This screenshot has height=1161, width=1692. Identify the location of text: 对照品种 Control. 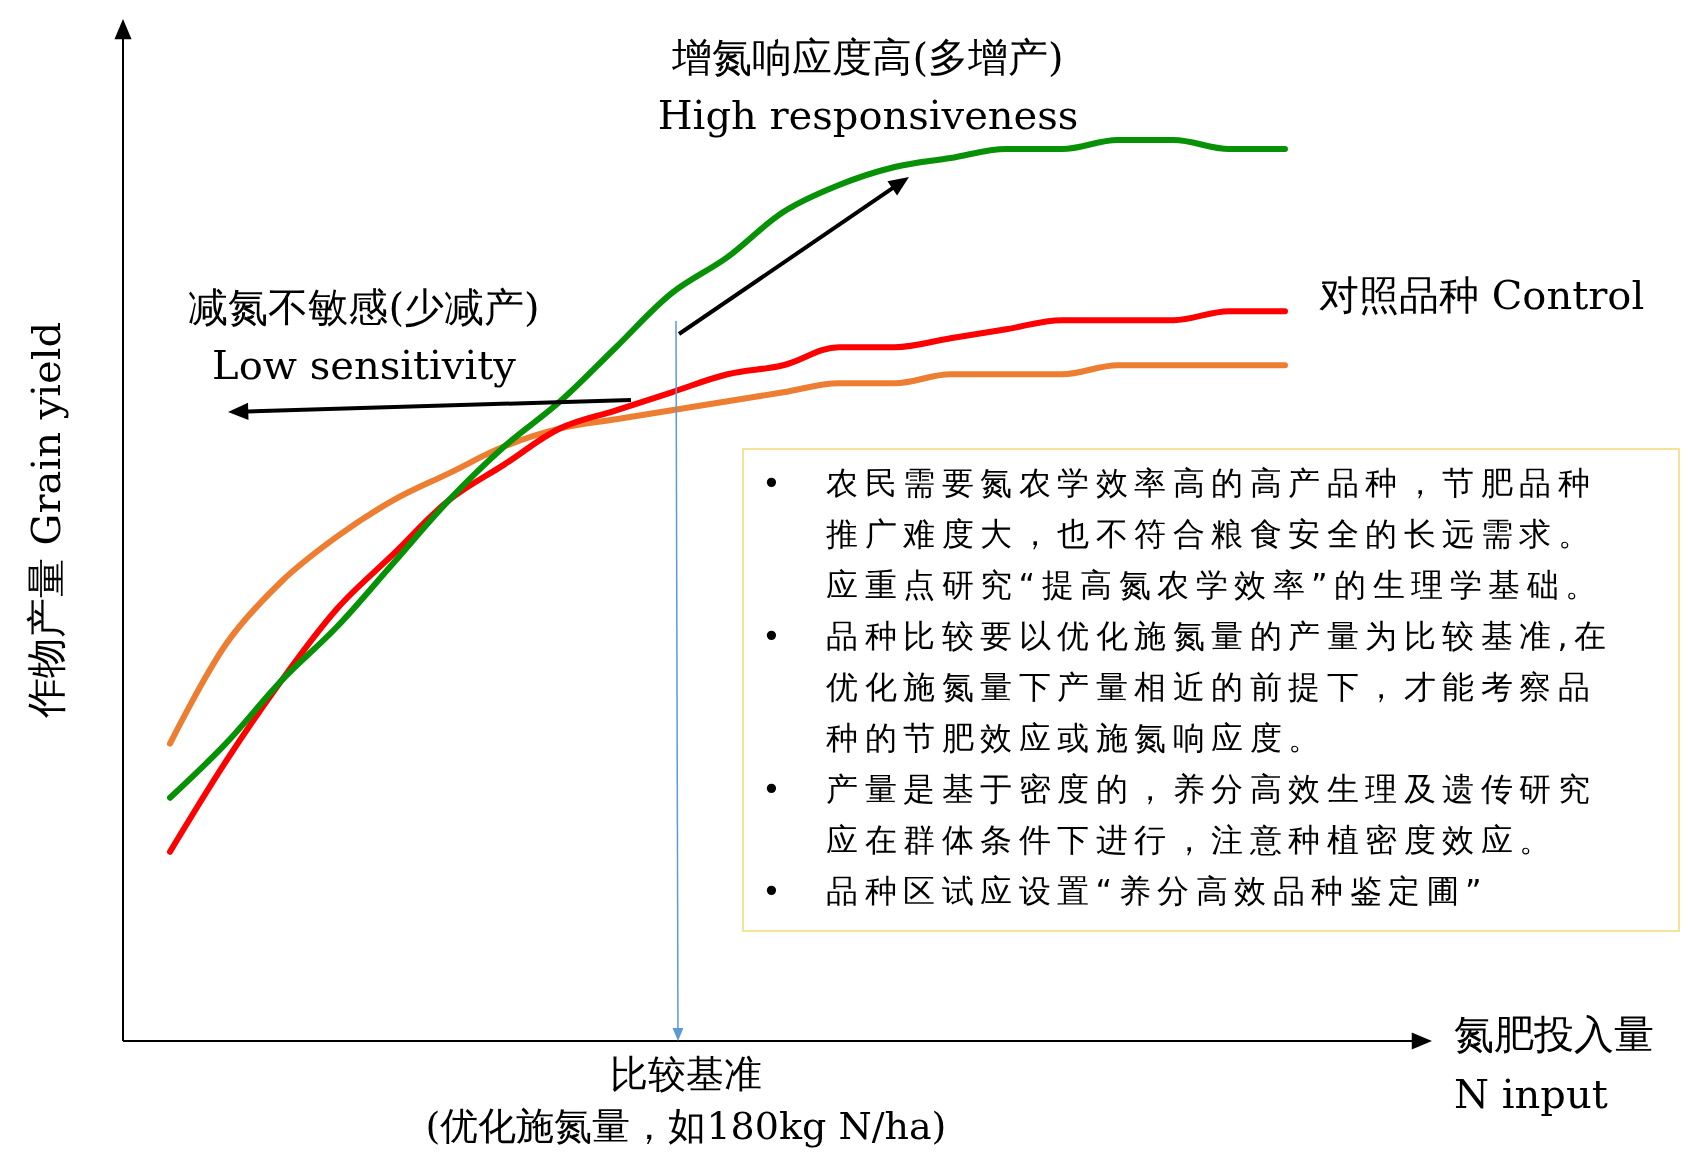
(1482, 295).